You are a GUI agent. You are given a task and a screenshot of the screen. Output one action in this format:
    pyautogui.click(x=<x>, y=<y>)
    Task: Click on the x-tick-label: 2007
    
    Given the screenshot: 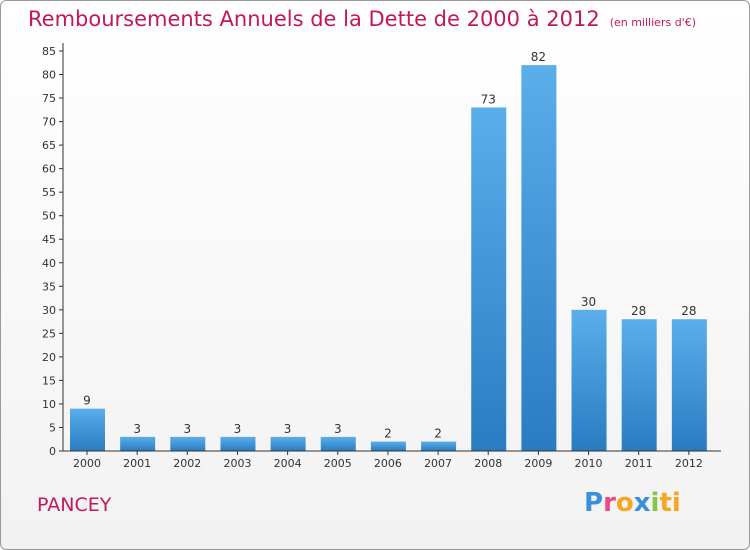 What is the action you would take?
    pyautogui.click(x=438, y=463)
    